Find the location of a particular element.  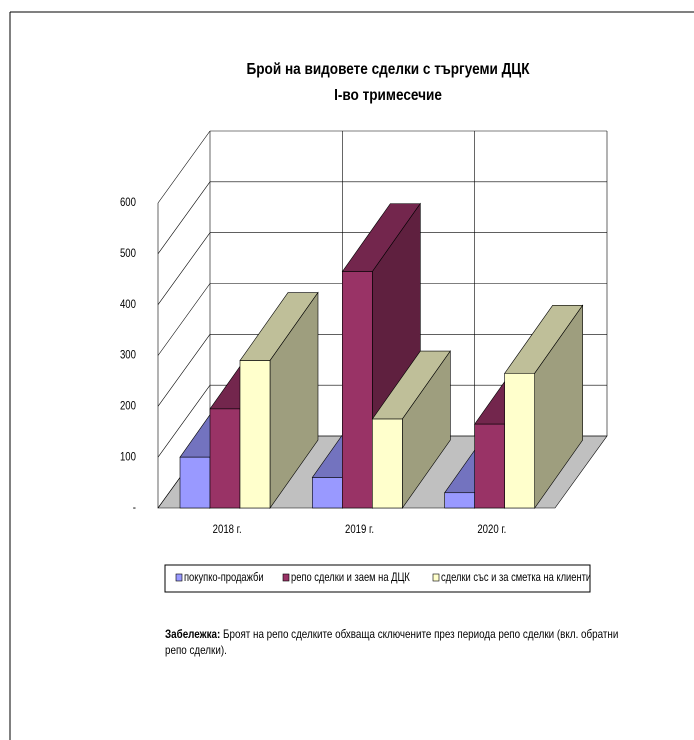

y-tick-label: 100 is located at coordinates (128, 456).